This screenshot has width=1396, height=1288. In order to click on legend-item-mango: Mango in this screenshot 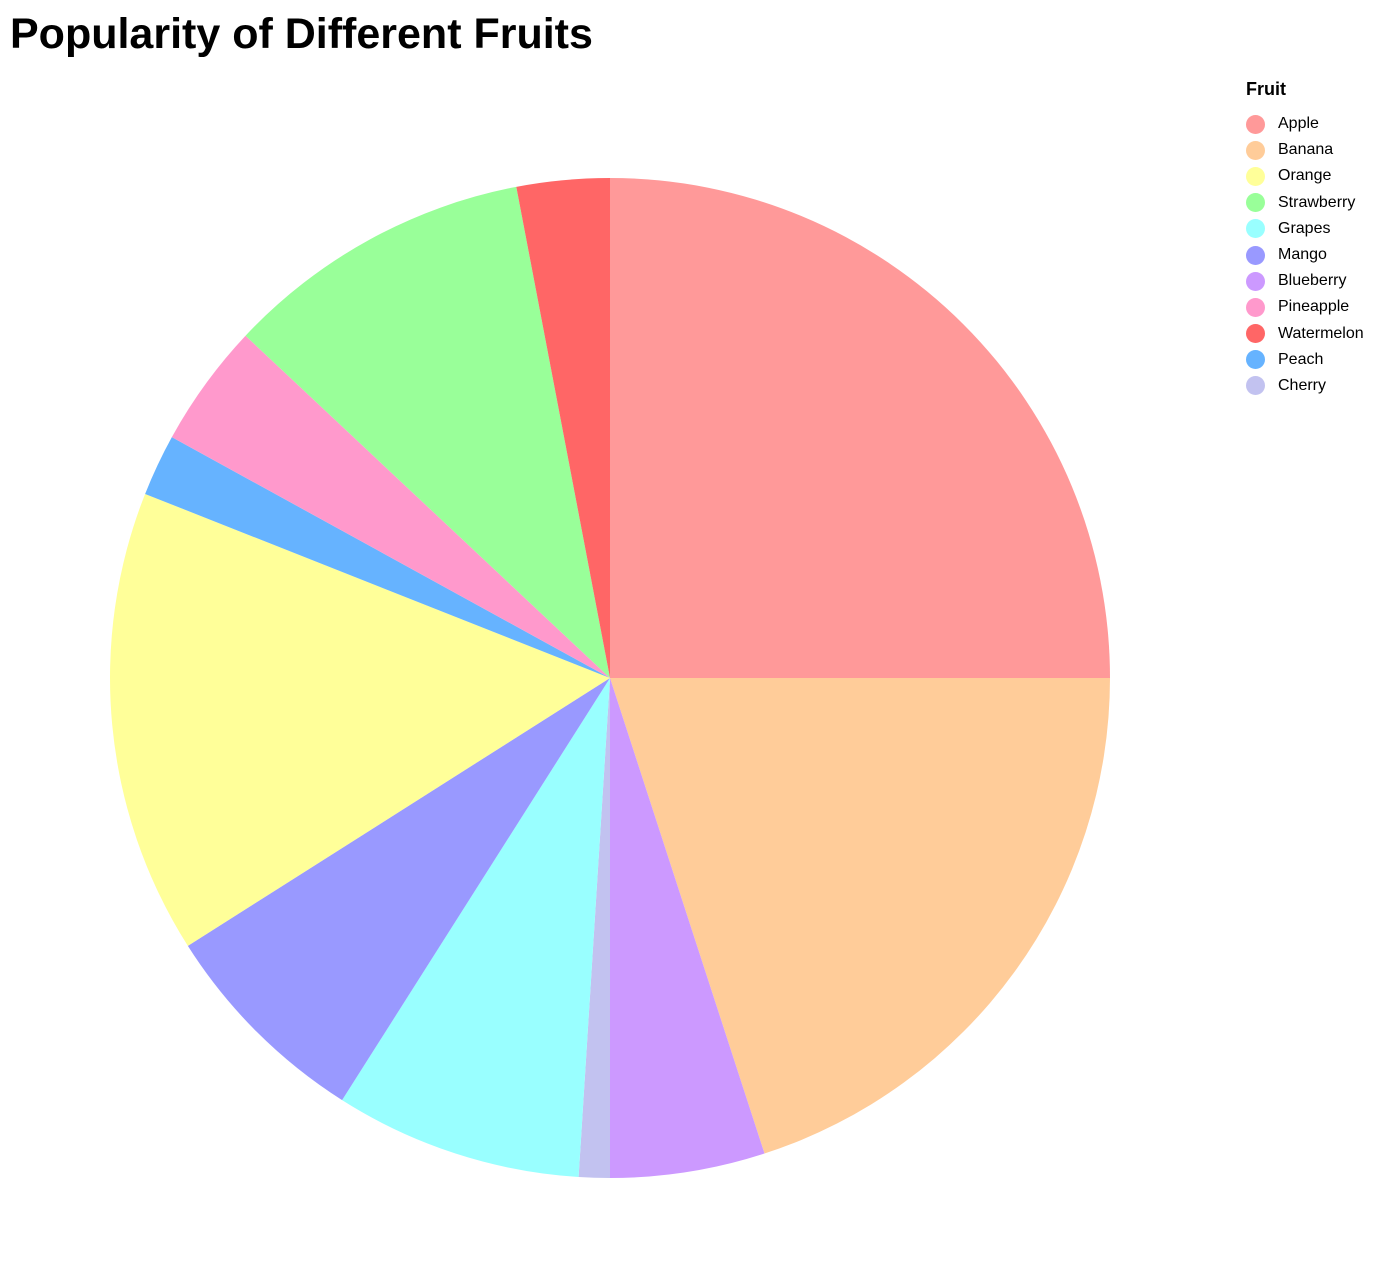, I will do `click(1305, 255)`.